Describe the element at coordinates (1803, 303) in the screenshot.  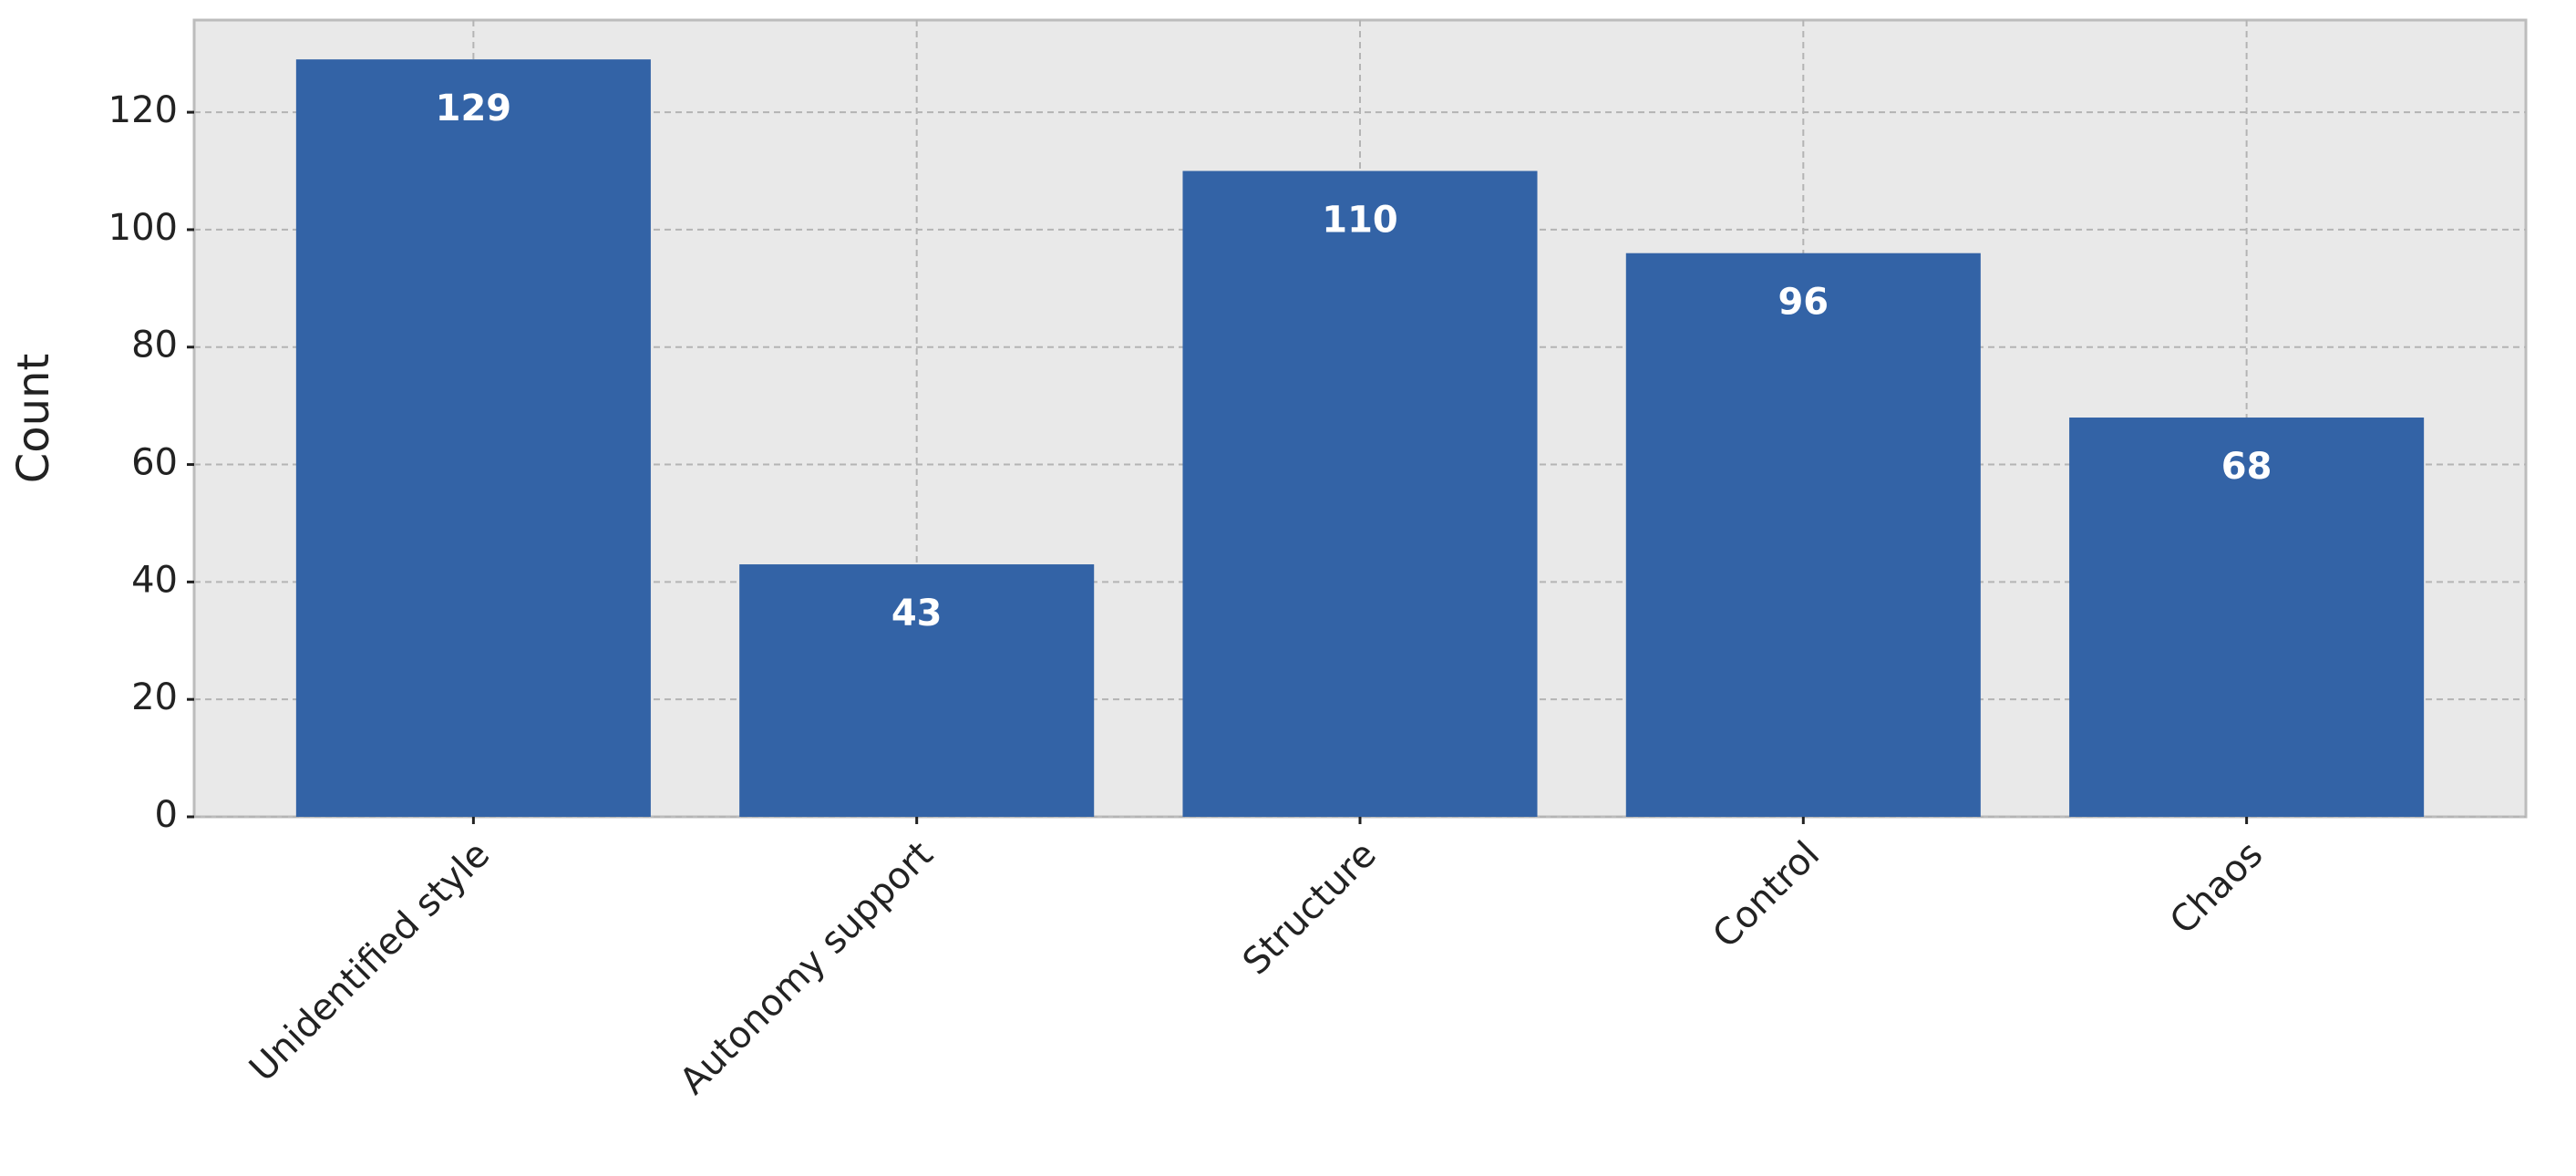
I see `value-label: 96` at that location.